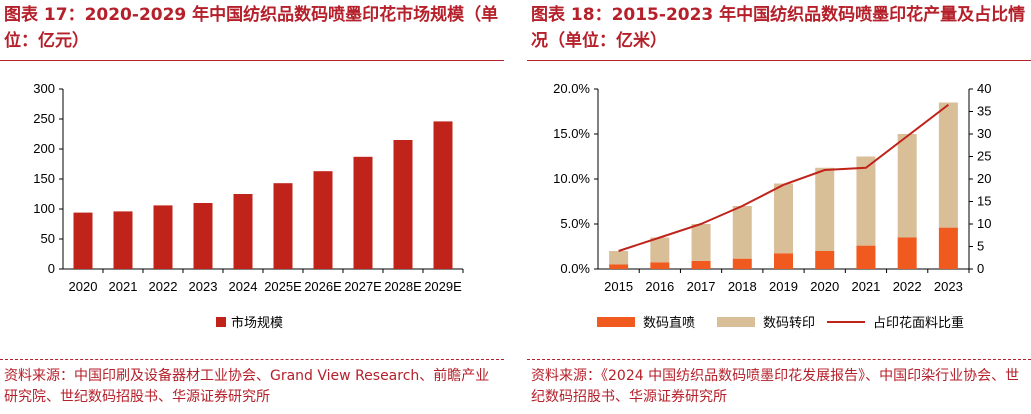  Describe the element at coordinates (616, 322) in the screenshot. I see `legend-swatch-direct` at that location.